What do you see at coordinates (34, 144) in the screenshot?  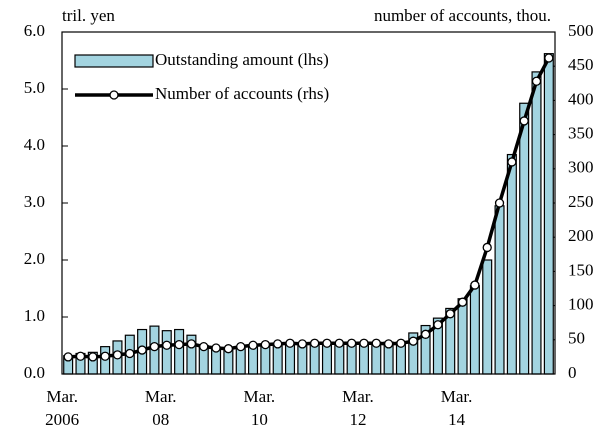 I see `y-tick-label: 4.0` at bounding box center [34, 144].